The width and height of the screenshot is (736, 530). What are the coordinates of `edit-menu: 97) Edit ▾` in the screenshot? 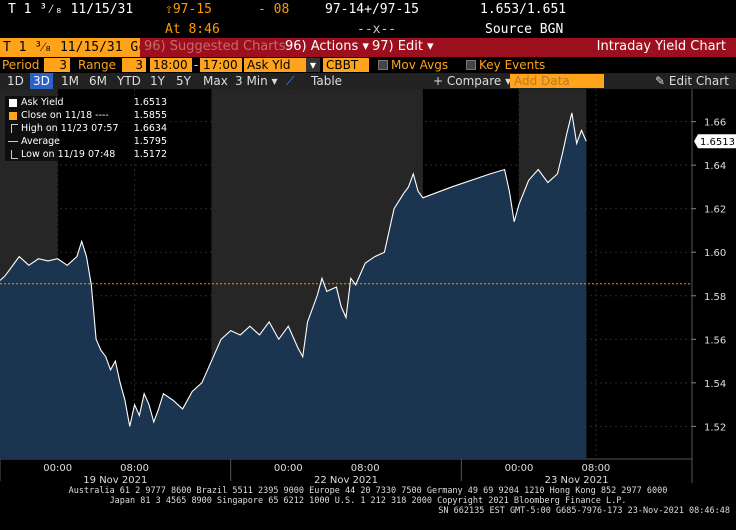 It's located at (403, 46).